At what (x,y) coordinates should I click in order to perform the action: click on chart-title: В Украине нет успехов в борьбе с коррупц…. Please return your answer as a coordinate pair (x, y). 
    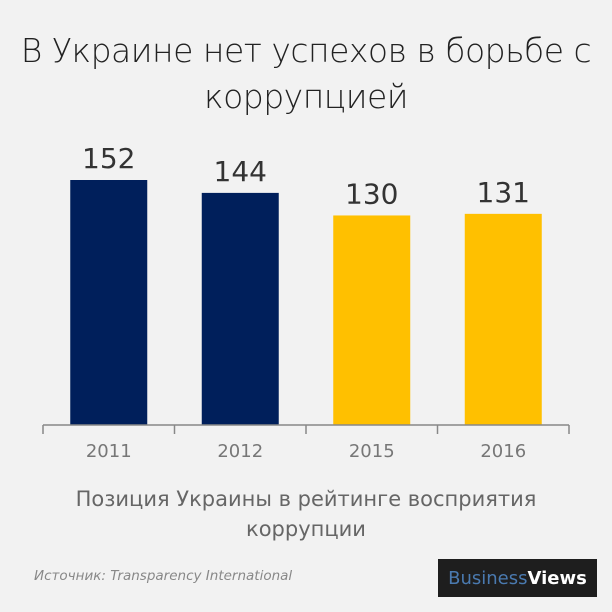
    Looking at the image, I should click on (306, 73).